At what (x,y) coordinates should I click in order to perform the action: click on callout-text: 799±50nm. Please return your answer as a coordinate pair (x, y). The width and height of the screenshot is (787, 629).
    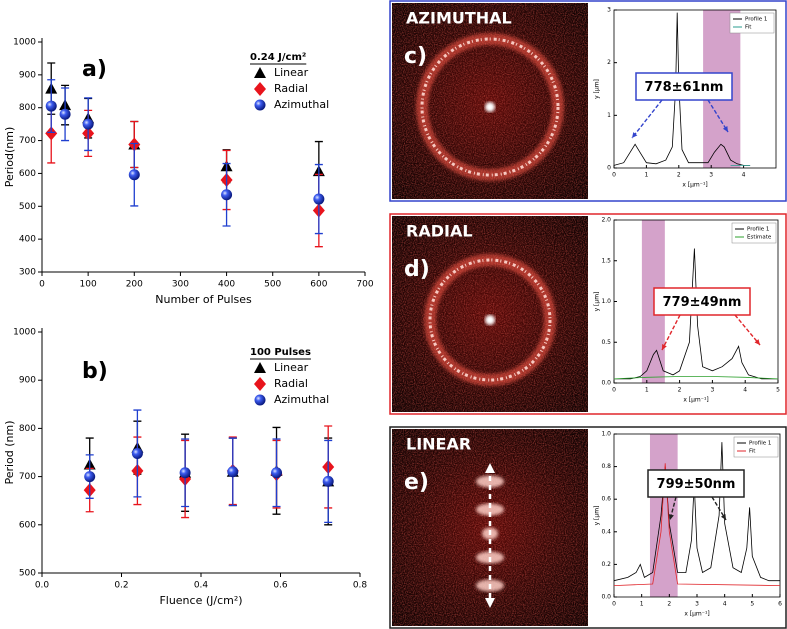
    Looking at the image, I should click on (696, 484).